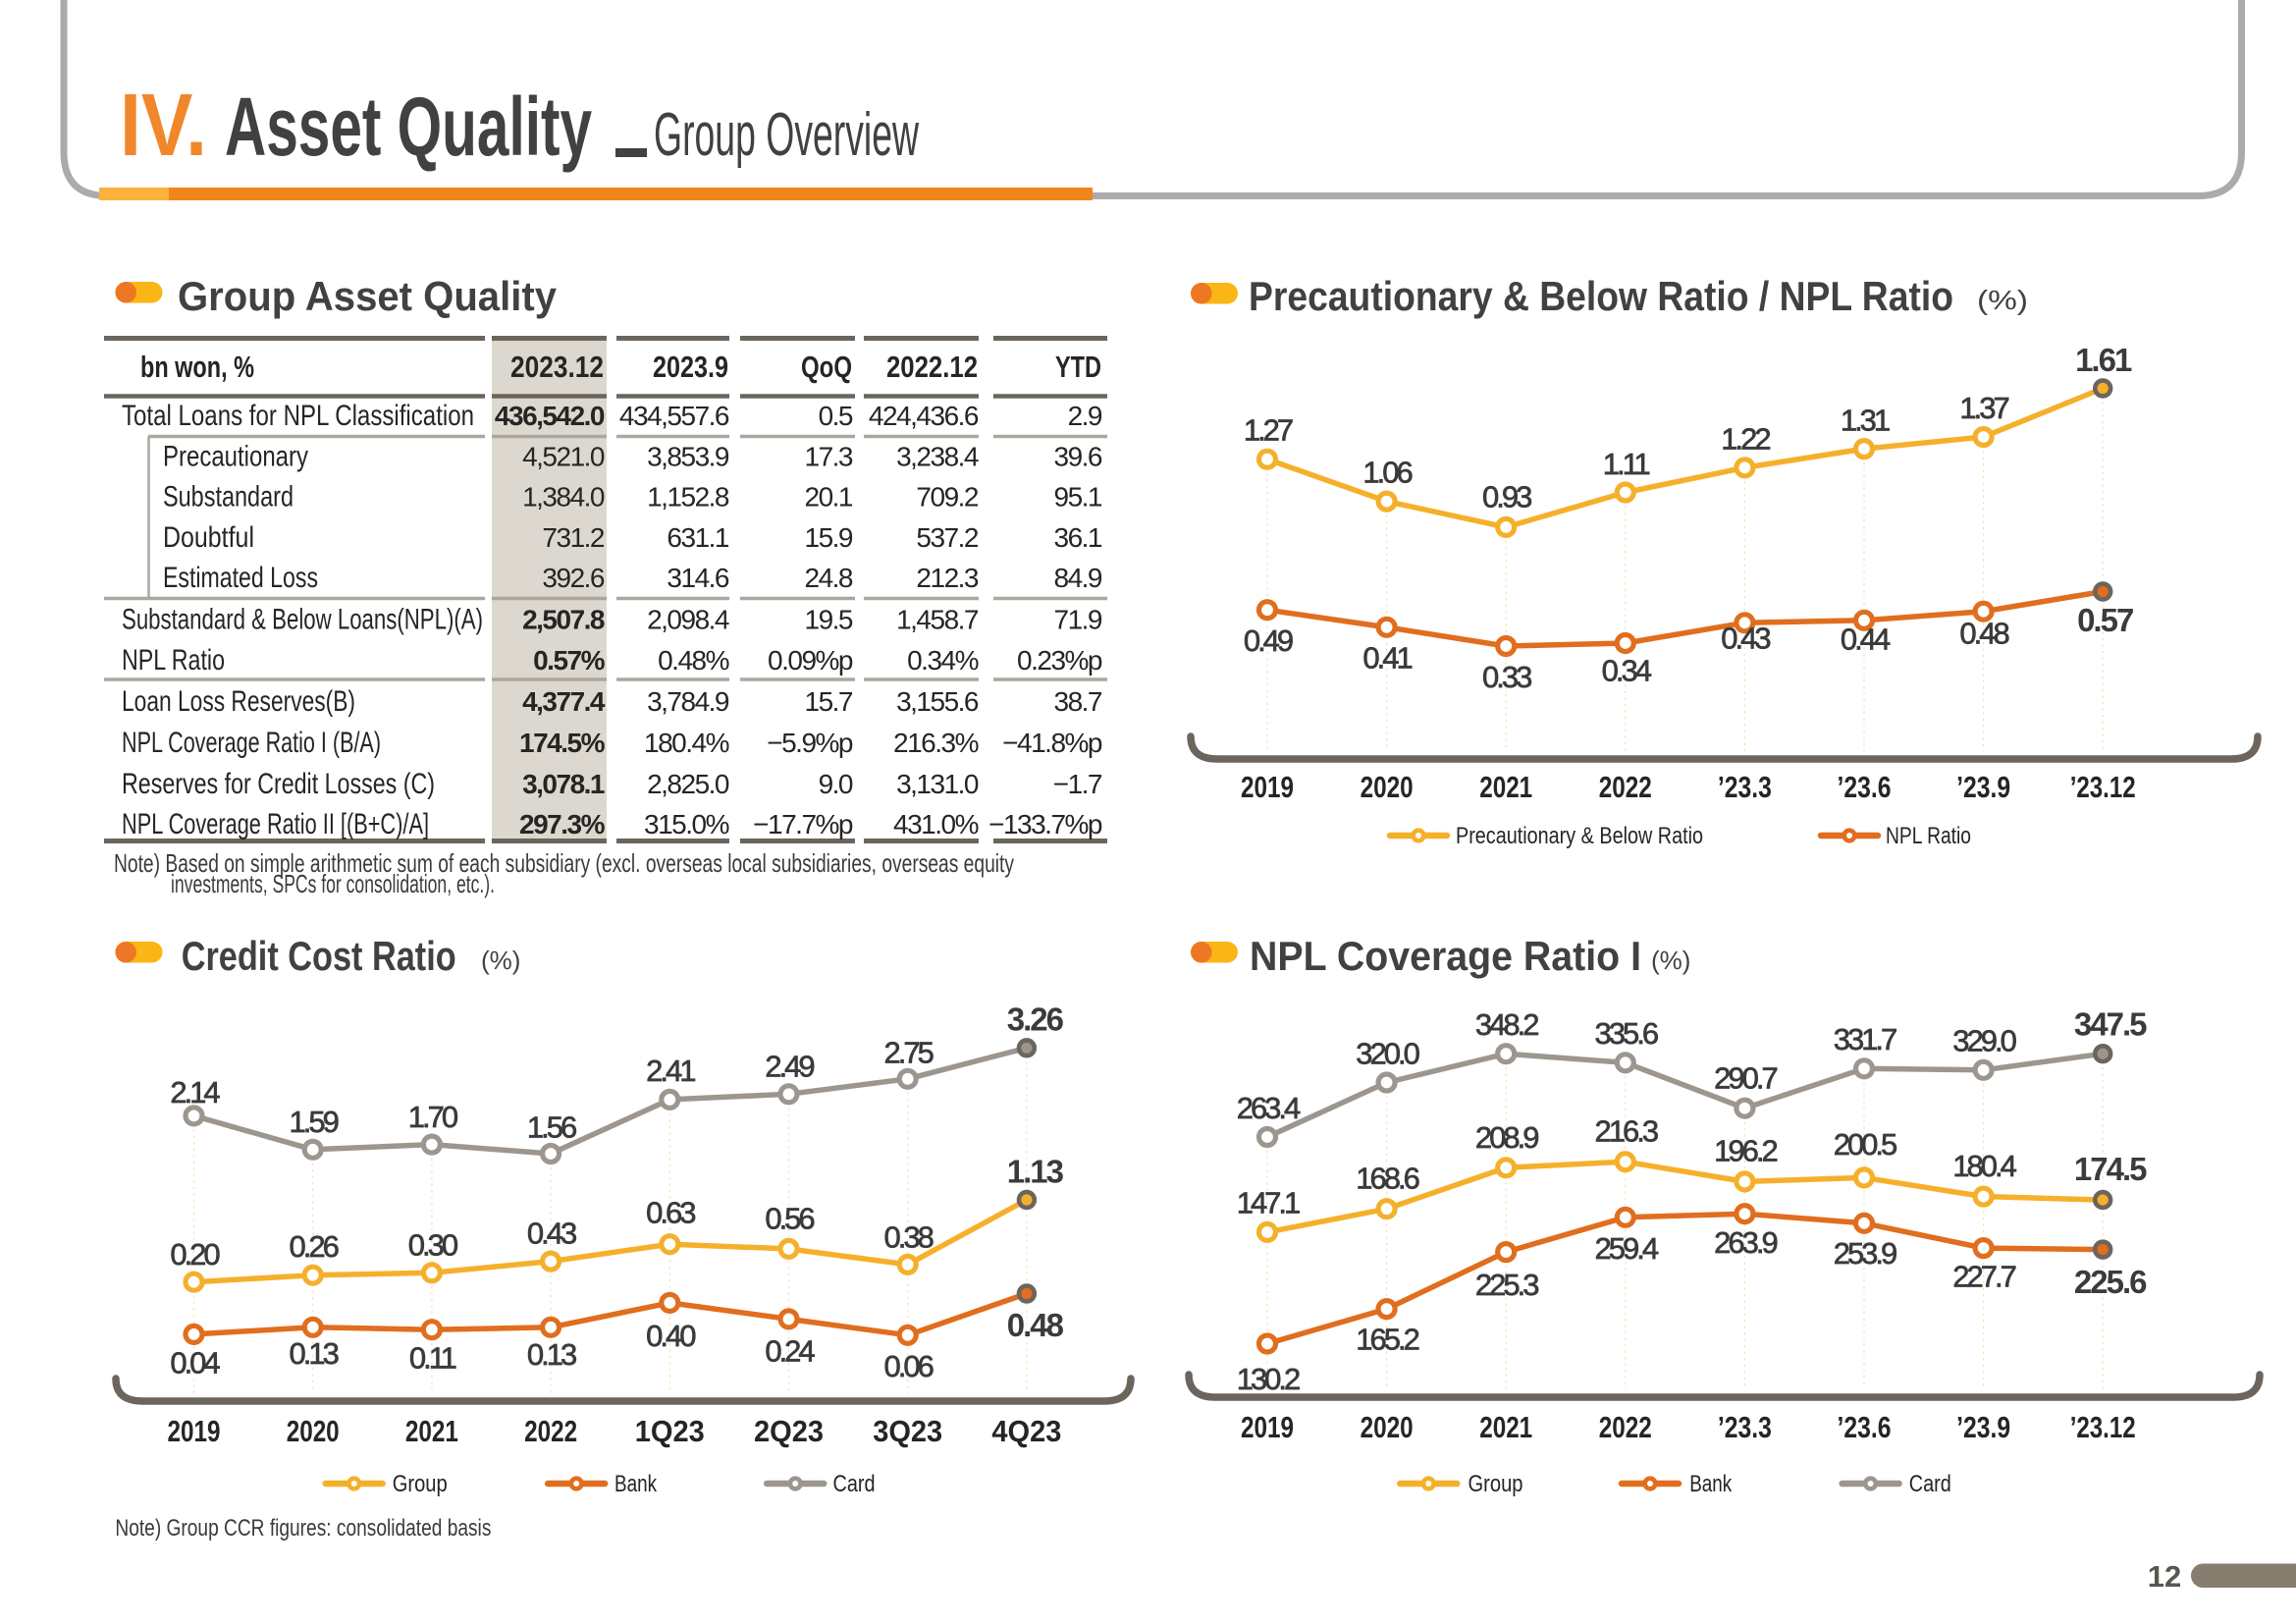 Image resolution: width=2296 pixels, height=1624 pixels. I want to click on svg-text: −41.8%p, so click(1052, 743).